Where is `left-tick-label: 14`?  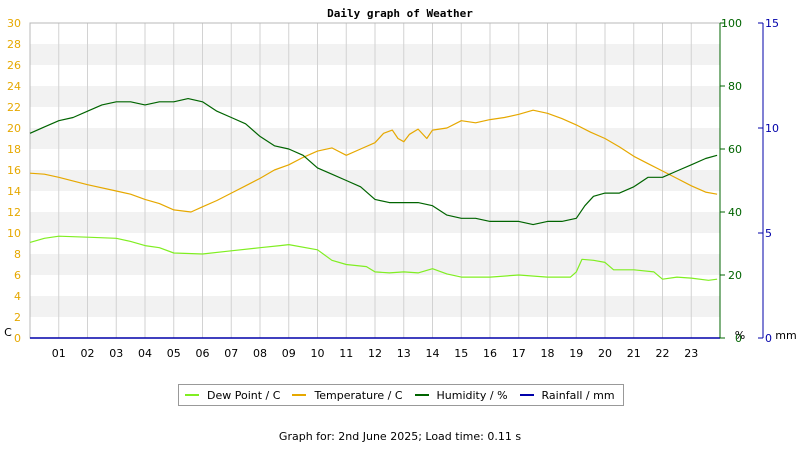
left-tick-label: 14 is located at coordinates (14, 191).